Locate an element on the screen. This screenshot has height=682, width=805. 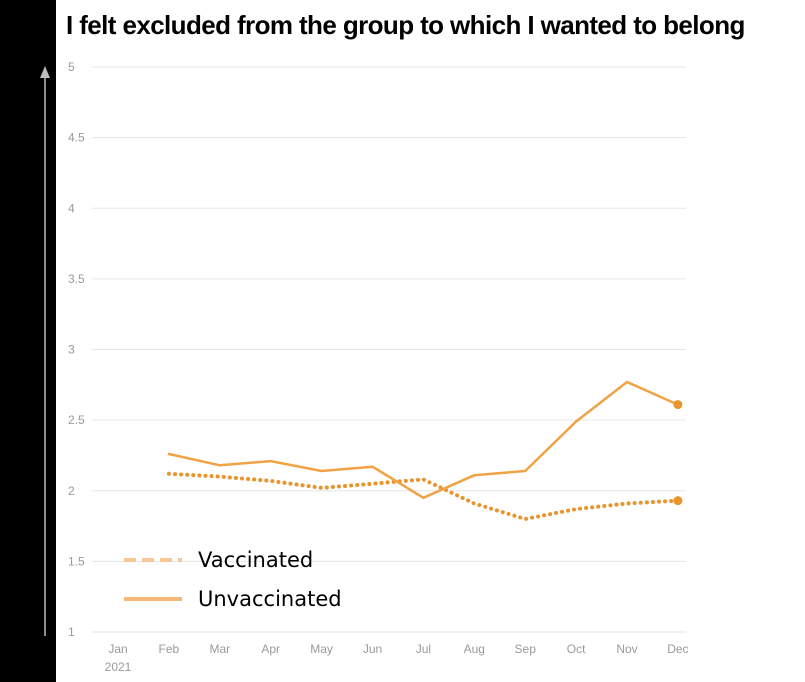
x-tick-label: Jan is located at coordinates (117, 649).